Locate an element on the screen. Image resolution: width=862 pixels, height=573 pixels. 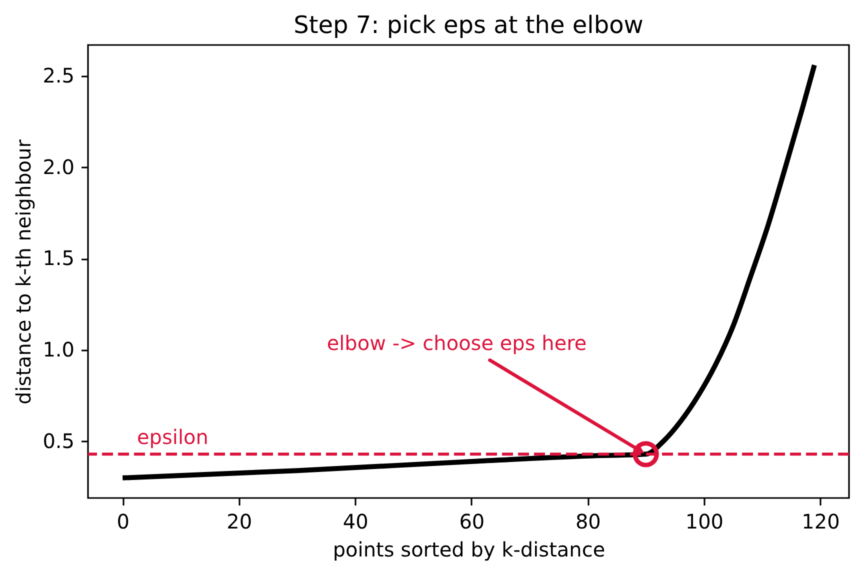
y-tick-label: 0.5 is located at coordinates (58, 440).